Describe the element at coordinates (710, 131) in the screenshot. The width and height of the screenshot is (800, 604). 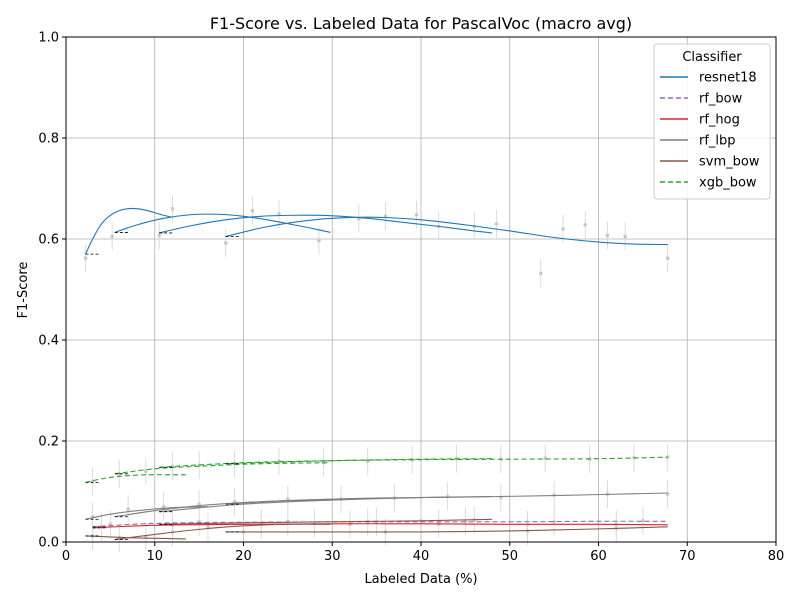
I see `legend-entries: resnet18 rf_bow rf_hog rf_lbp svm_bow xgb_bow` at that location.